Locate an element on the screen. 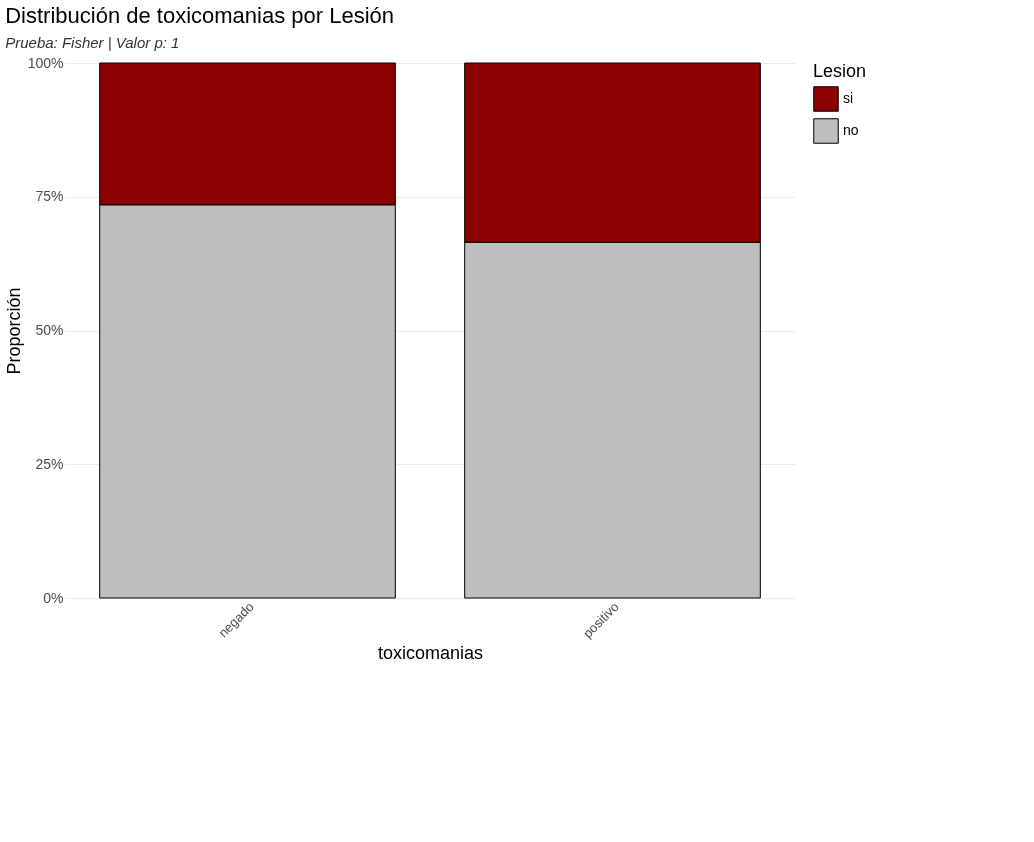  legend-label: si is located at coordinates (848, 98).